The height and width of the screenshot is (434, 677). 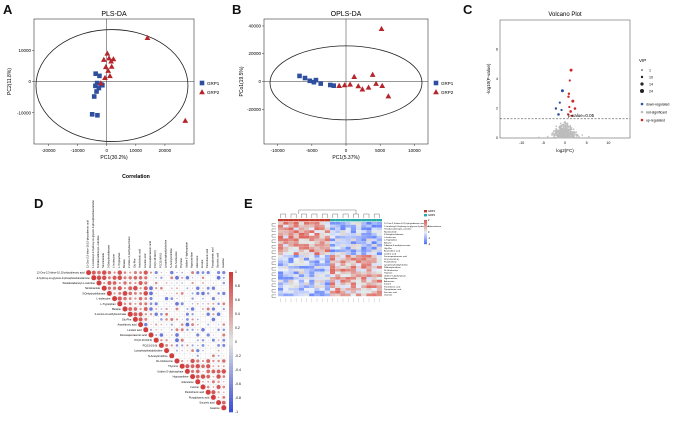 I want to click on row-label: Succinic acid, so click(x=207, y=403).